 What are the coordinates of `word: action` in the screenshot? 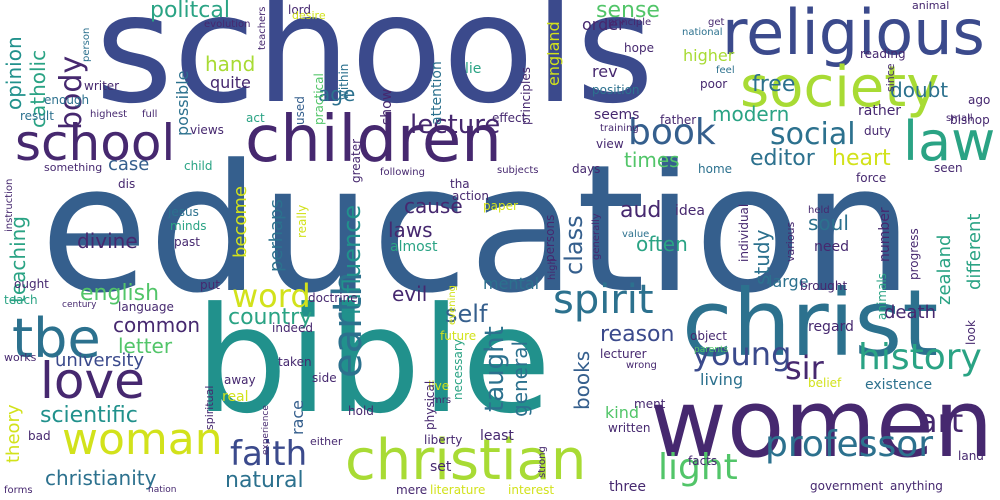 It's located at (470, 196).